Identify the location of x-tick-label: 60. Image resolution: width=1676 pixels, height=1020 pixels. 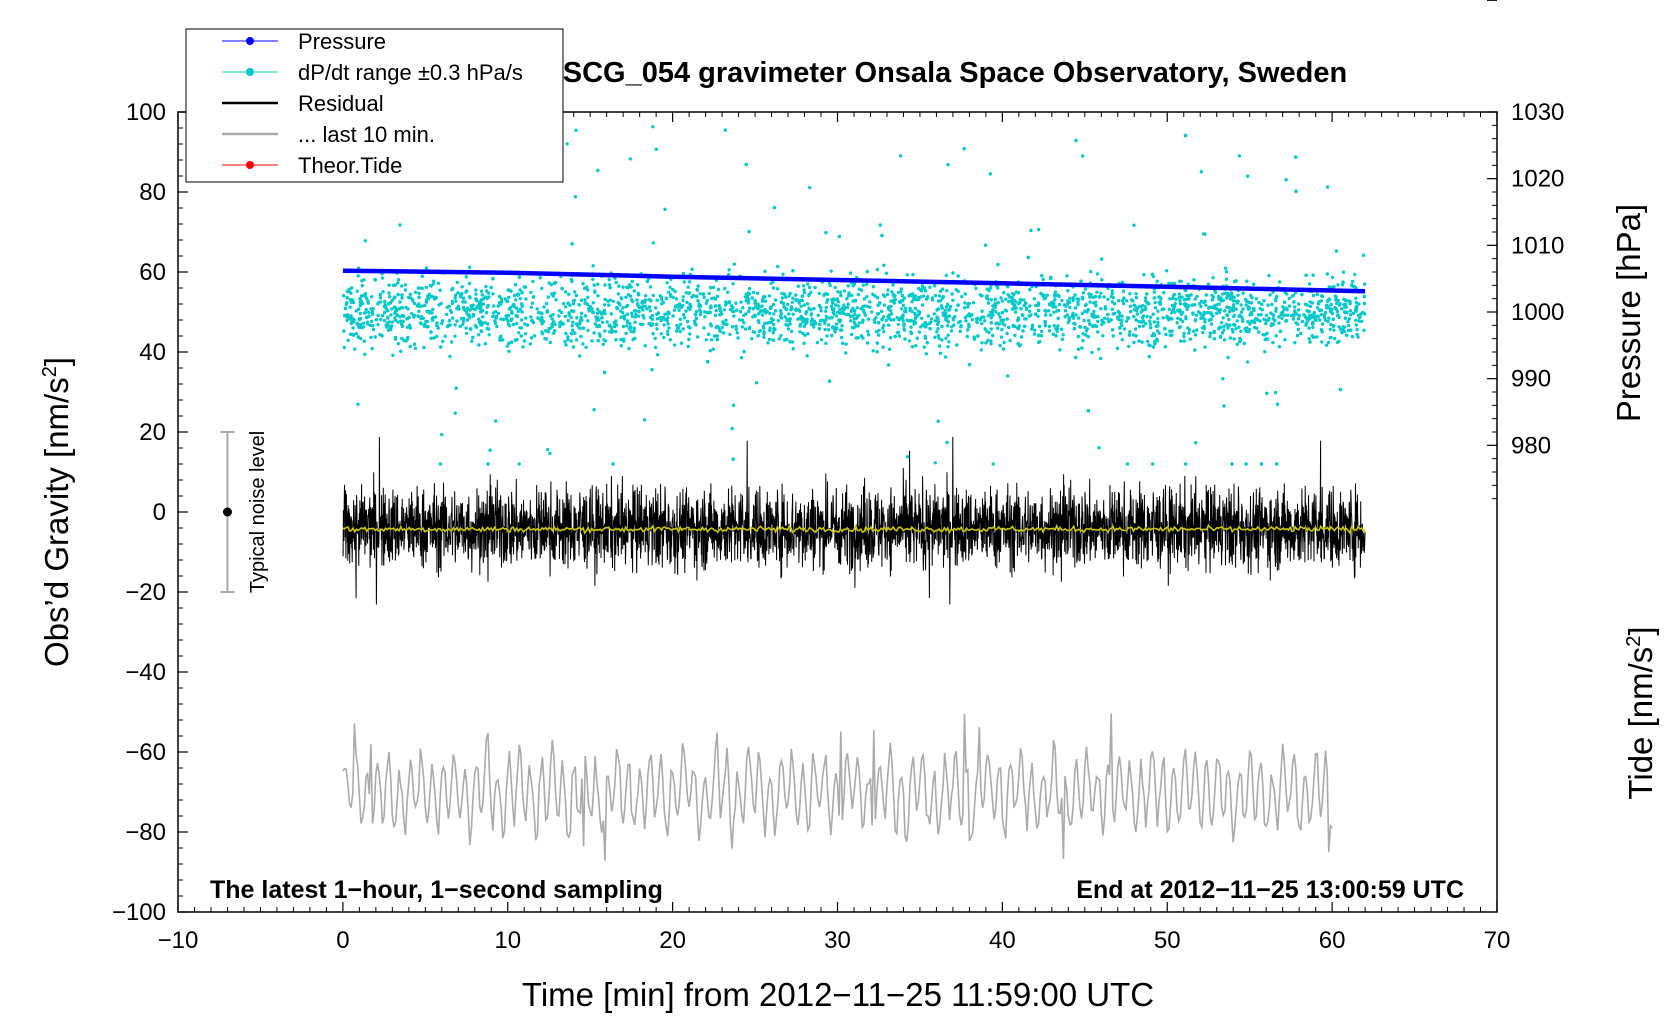
(1332, 940).